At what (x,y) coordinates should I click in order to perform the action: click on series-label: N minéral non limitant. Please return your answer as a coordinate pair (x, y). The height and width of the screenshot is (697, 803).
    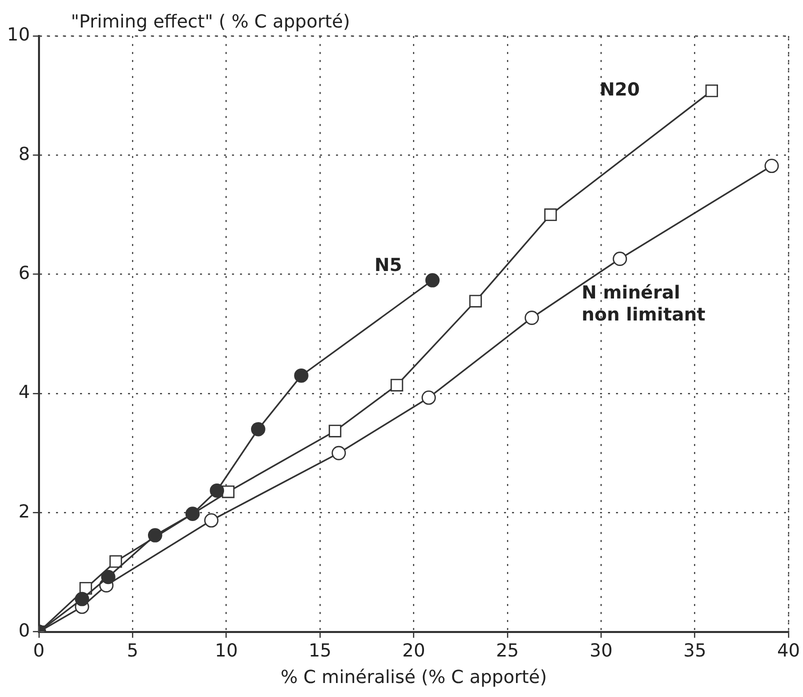
    Looking at the image, I should click on (644, 304).